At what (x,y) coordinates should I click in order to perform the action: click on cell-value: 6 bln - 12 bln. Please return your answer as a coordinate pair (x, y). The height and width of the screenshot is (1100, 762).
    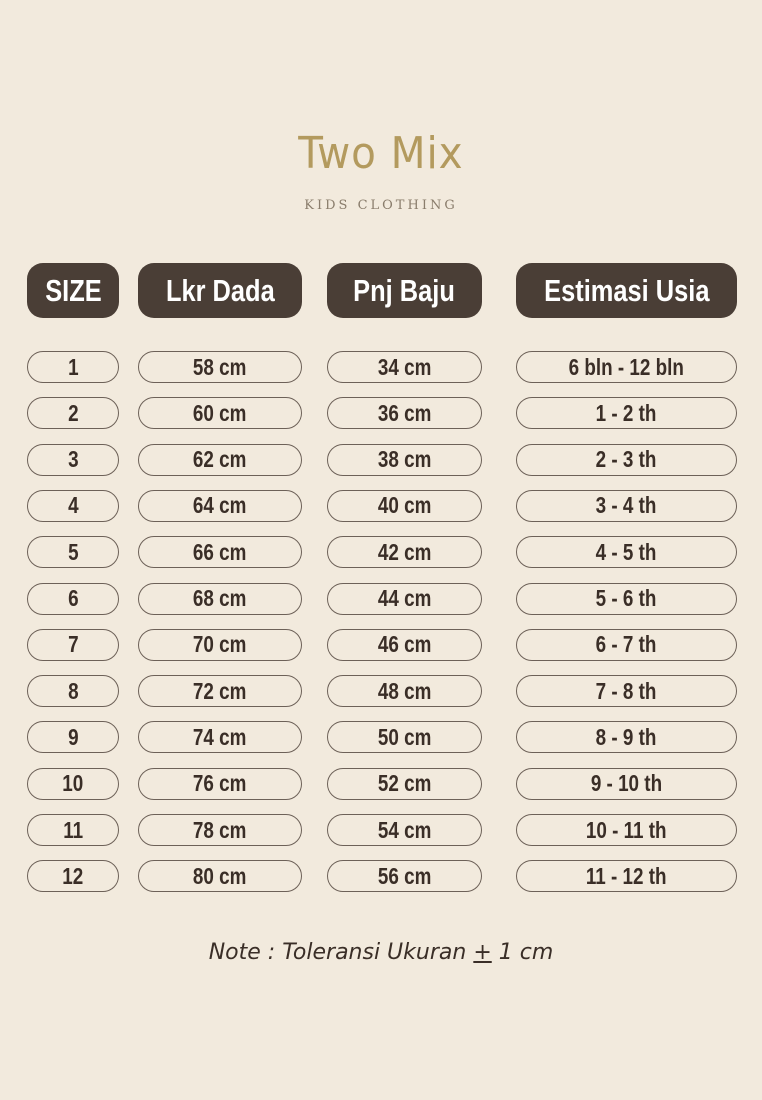
    Looking at the image, I should click on (626, 366).